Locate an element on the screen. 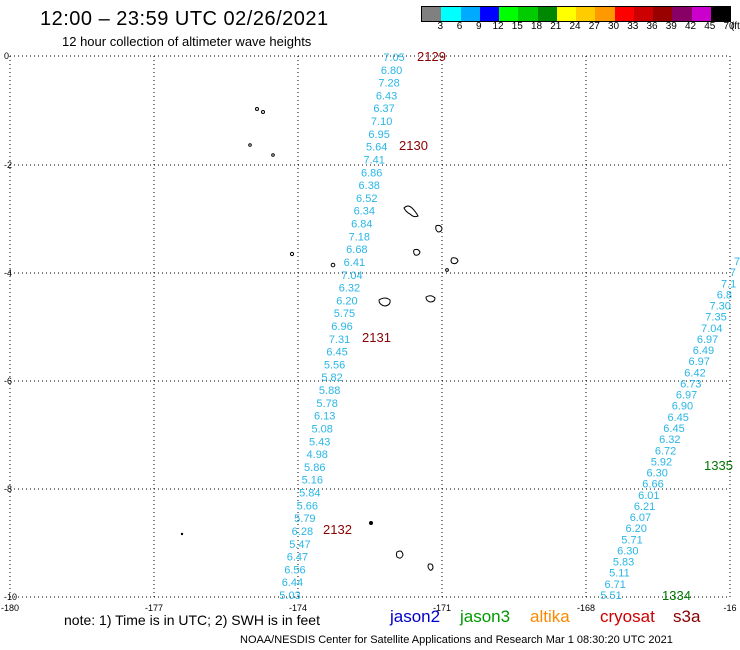 The height and width of the screenshot is (650, 740). wave-height-value: 6.28 is located at coordinates (302, 532).